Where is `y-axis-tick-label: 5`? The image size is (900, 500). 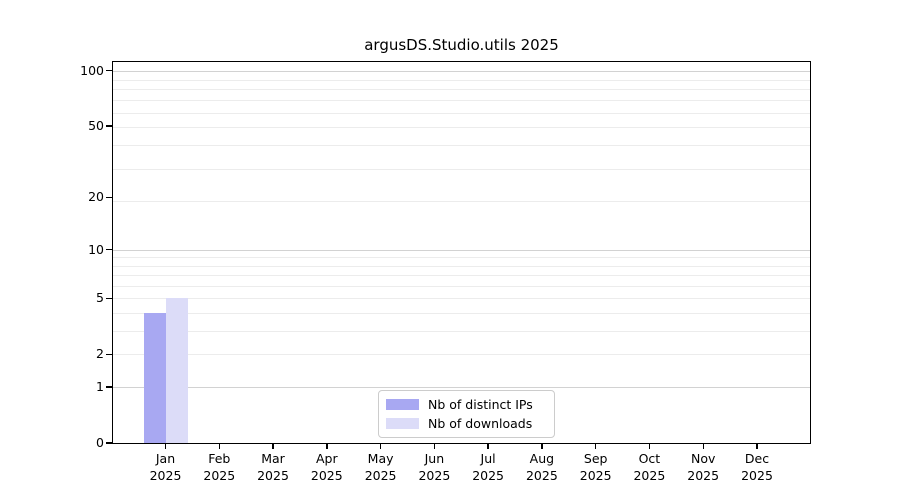 y-axis-tick-label: 5 is located at coordinates (100, 298).